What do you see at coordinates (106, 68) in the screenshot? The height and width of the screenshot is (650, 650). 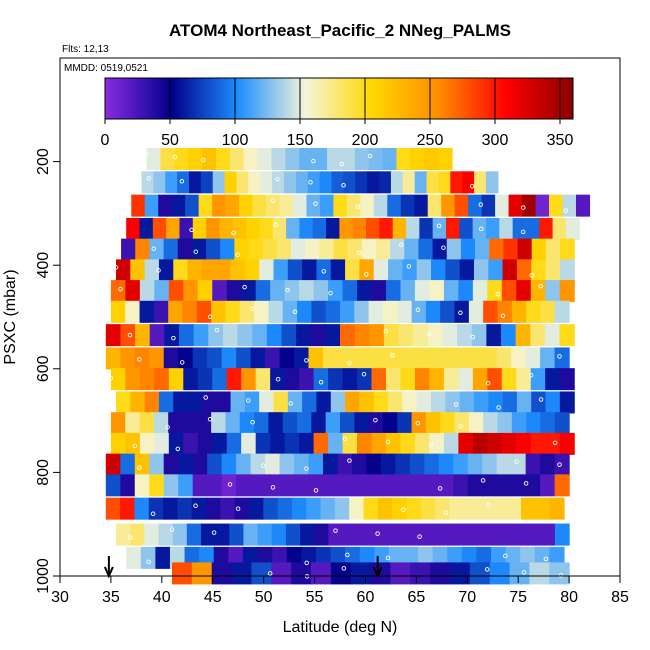 I see `dates-label: MMDD: 0519,0521` at bounding box center [106, 68].